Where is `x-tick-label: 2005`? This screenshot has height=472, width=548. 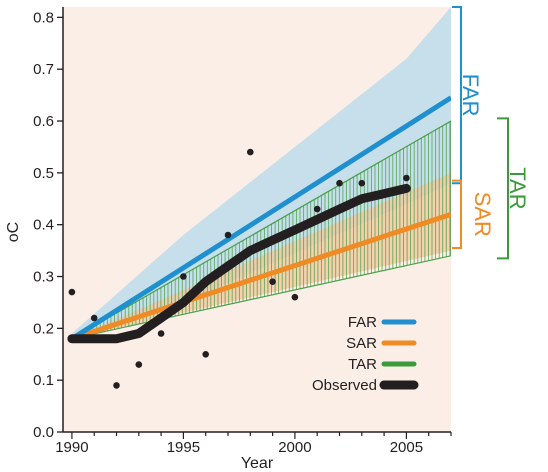 x-tick-label: 2005 is located at coordinates (406, 447).